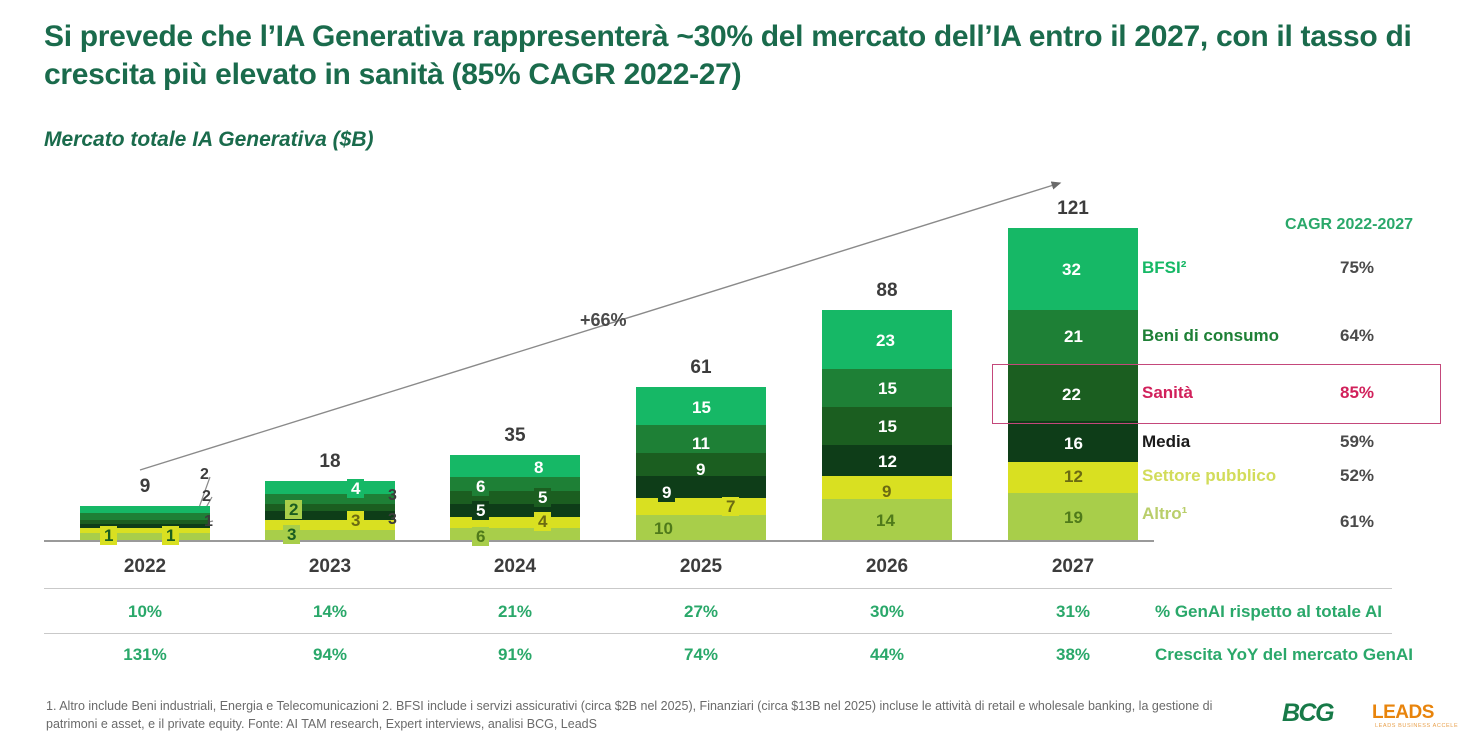 The height and width of the screenshot is (744, 1458). What do you see at coordinates (731, 506) in the screenshot?
I see `bar-label-settore-2025: 7` at bounding box center [731, 506].